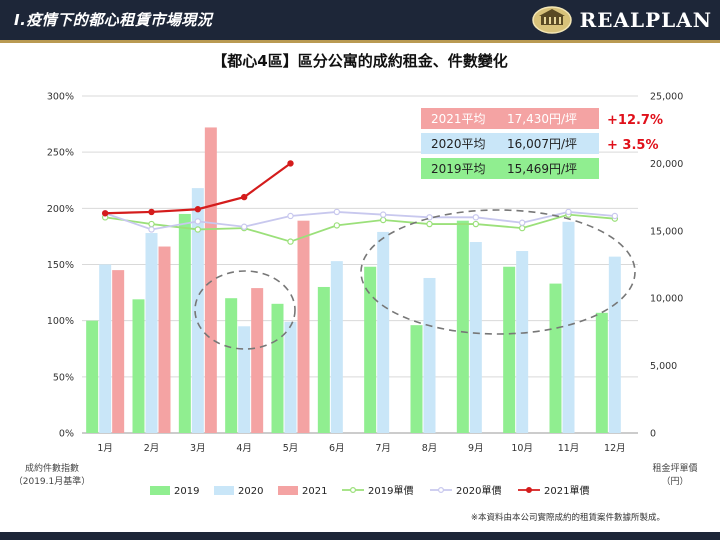 The image size is (720, 540). Describe the element at coordinates (360, 202) in the screenshot. I see `lines-layer` at that location.